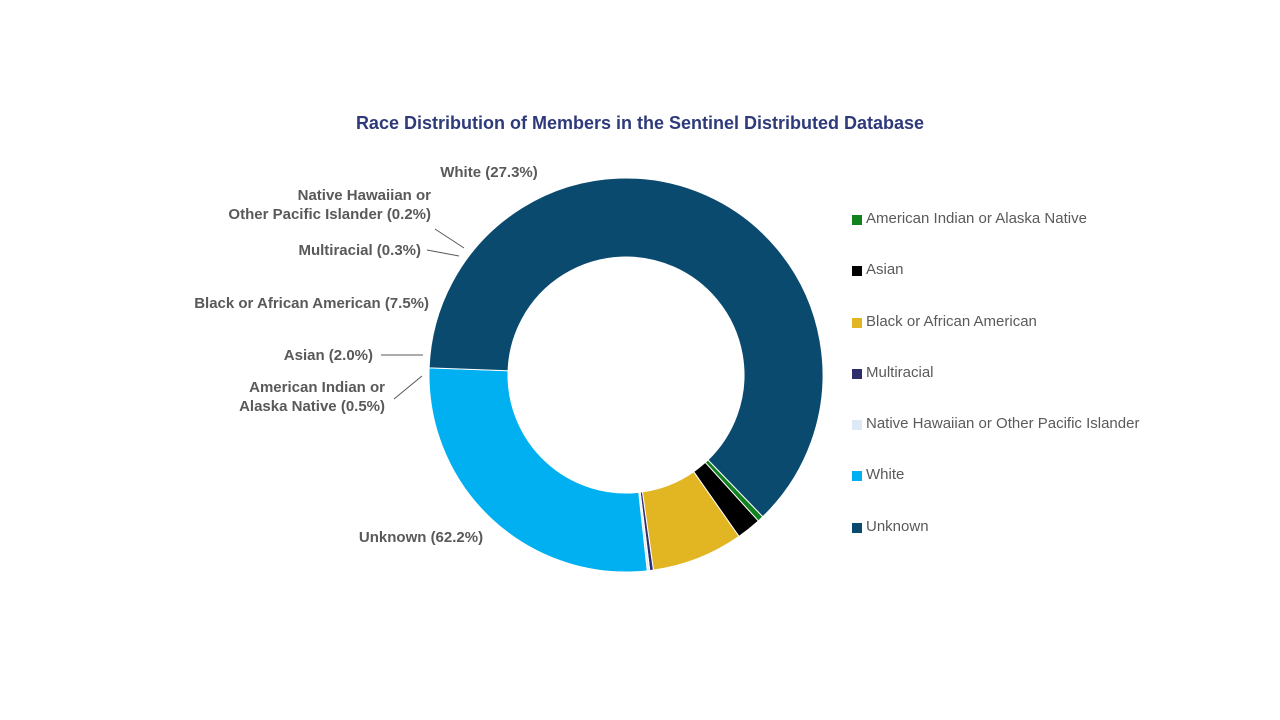  I want to click on data-label-unknown: Unknown (62.2%), so click(421, 537).